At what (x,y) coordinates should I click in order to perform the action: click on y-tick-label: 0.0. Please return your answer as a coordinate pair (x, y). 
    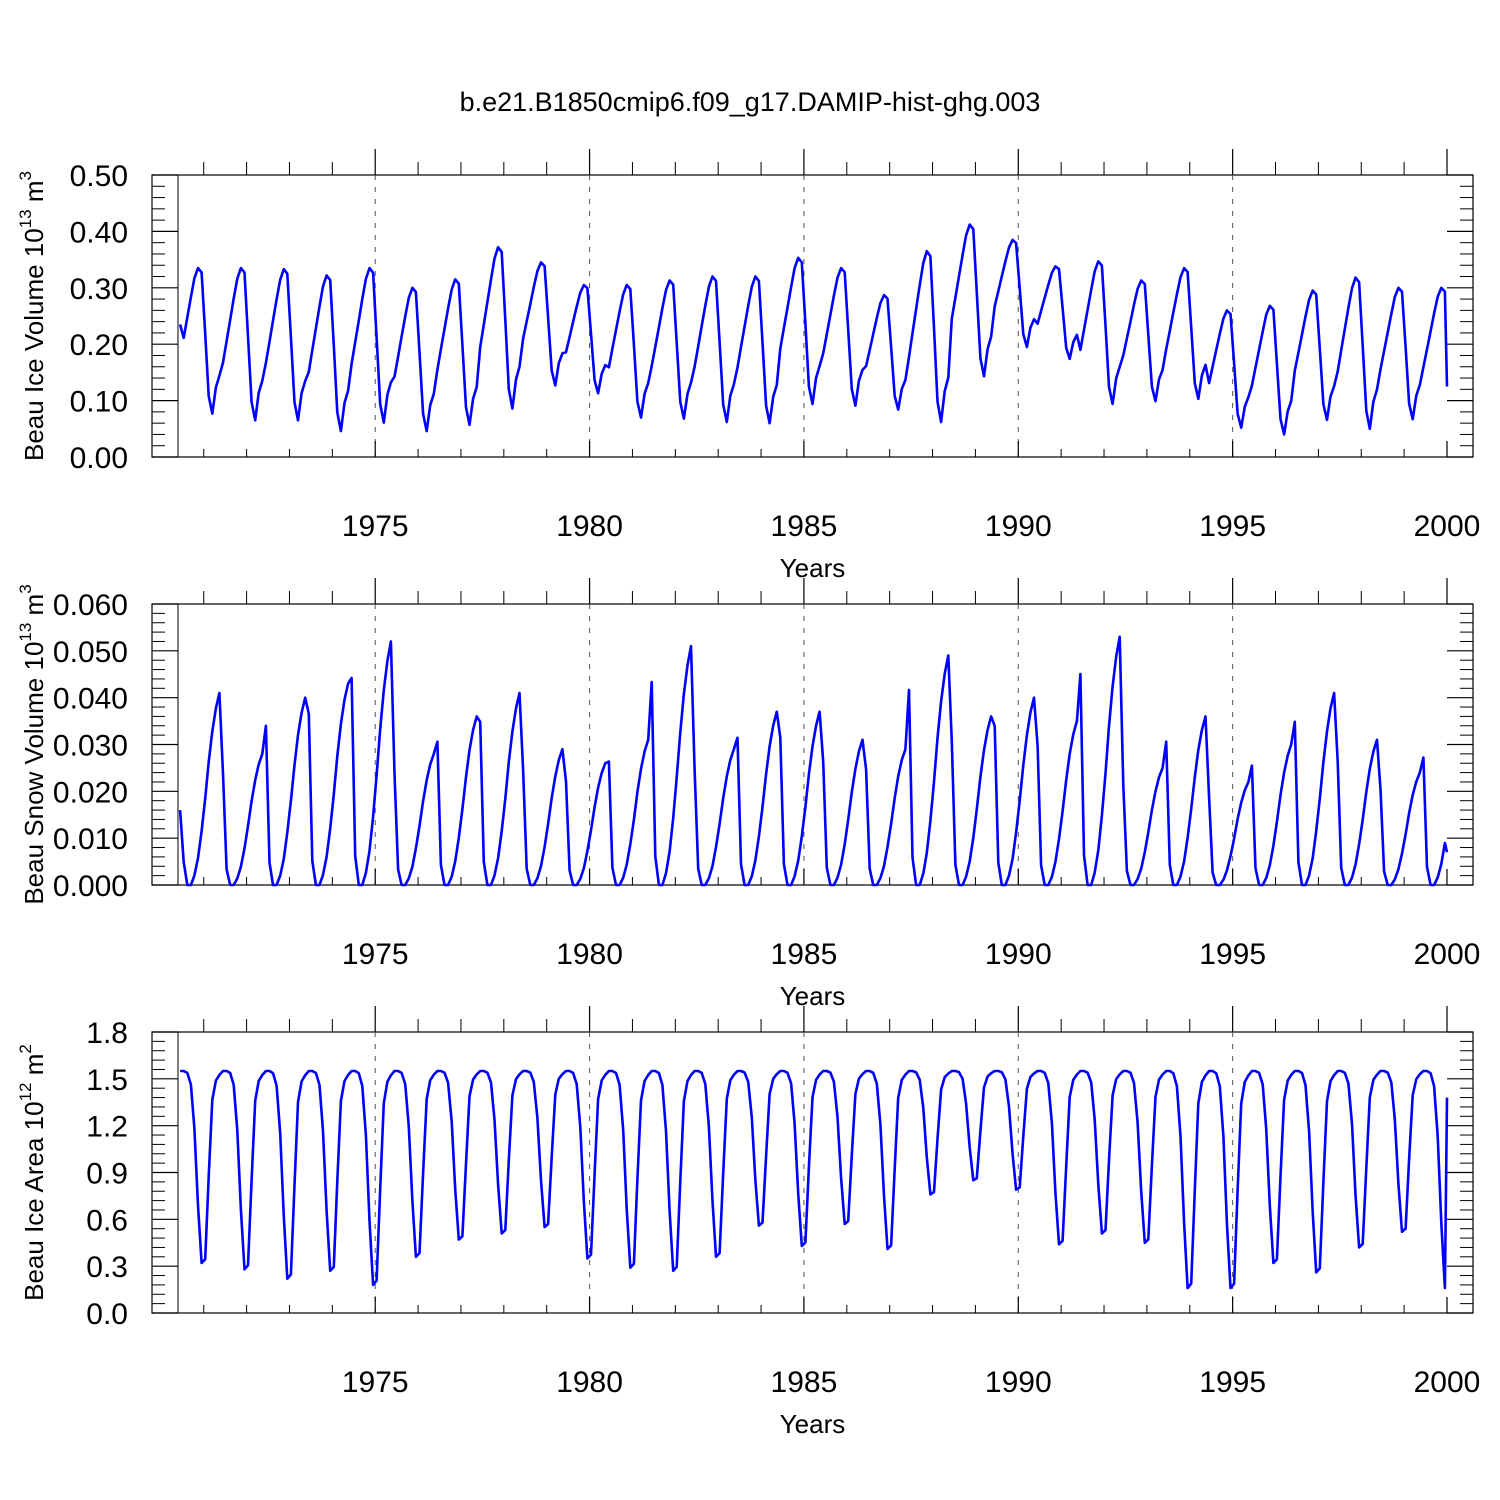
    Looking at the image, I should click on (107, 1314).